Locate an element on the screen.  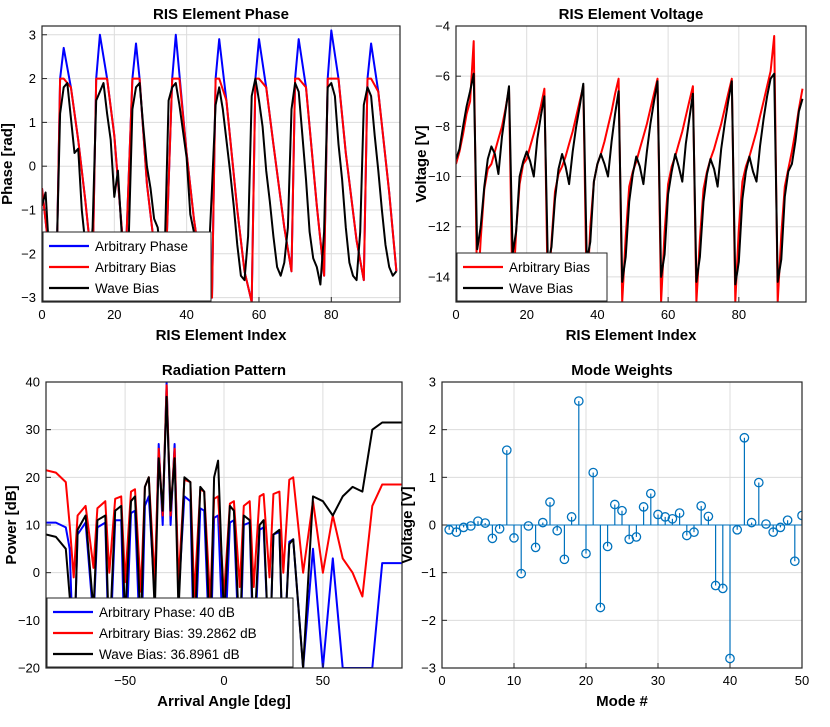
y-tick-label: 3 is located at coordinates (32, 34).